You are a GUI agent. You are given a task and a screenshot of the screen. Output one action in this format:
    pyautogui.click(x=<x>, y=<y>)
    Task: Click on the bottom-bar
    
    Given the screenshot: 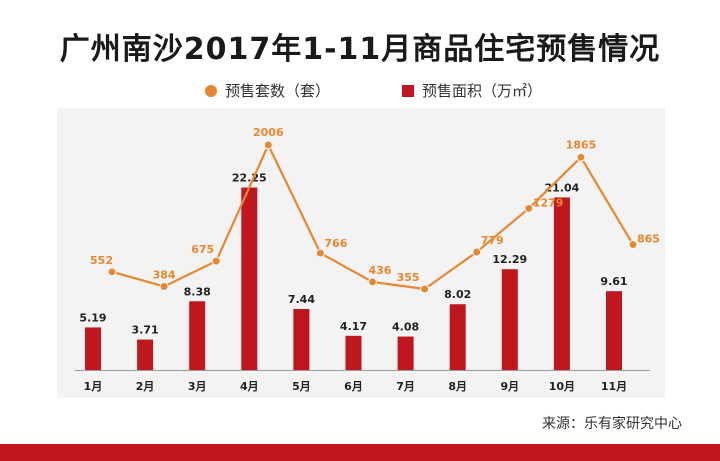 What is the action you would take?
    pyautogui.click(x=360, y=452)
    